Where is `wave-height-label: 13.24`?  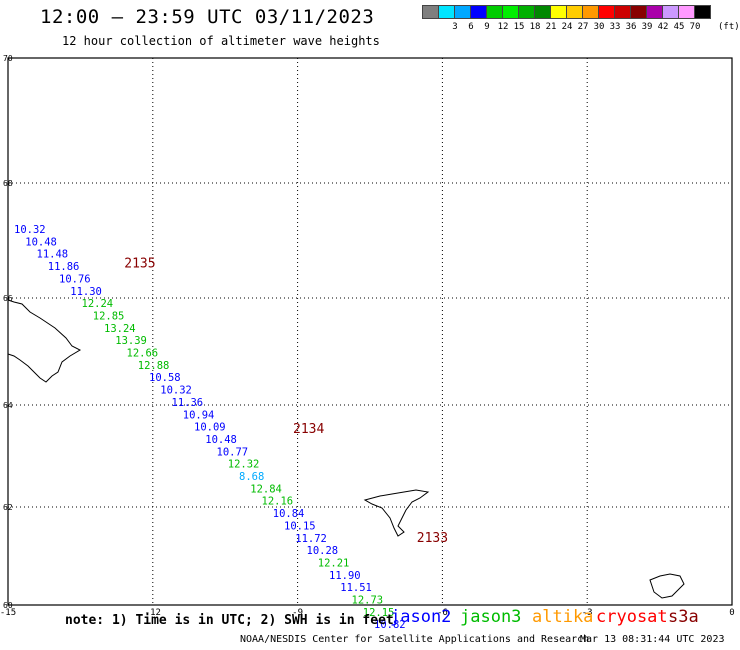 wave-height-label: 13.24 is located at coordinates (120, 329).